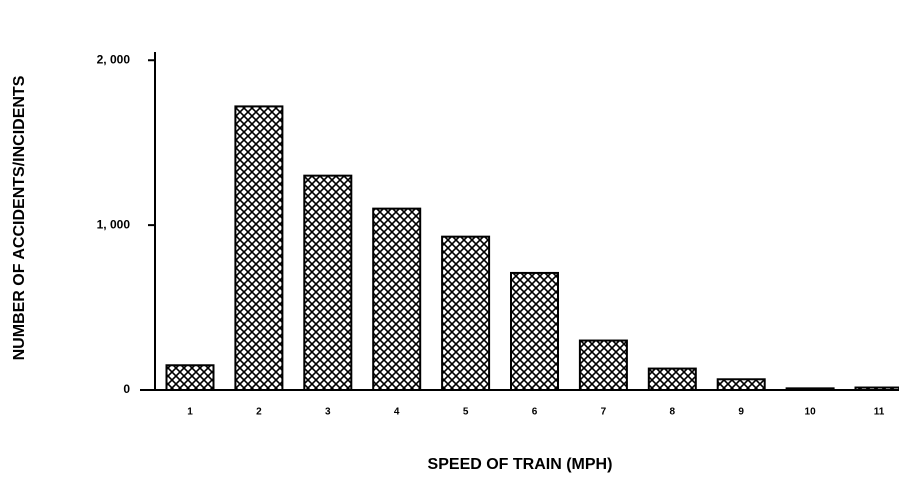 This screenshot has width=899, height=478. What do you see at coordinates (879, 412) in the screenshot?
I see `x-tick-label: 11` at bounding box center [879, 412].